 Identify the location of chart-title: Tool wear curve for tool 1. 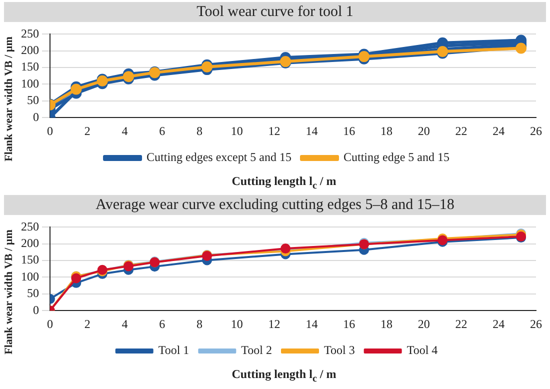
(275, 12).